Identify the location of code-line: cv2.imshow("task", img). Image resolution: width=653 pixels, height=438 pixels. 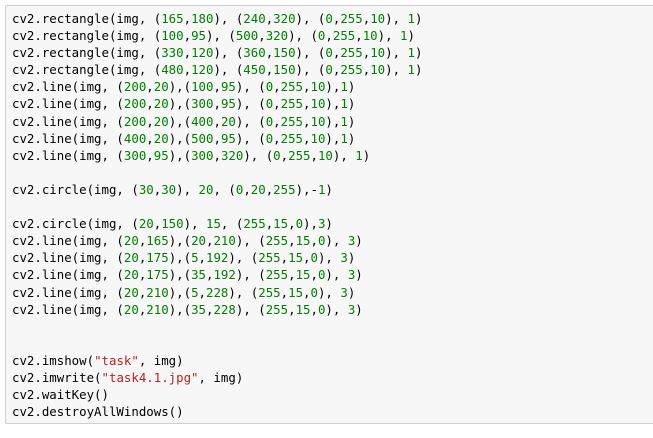
(98, 360).